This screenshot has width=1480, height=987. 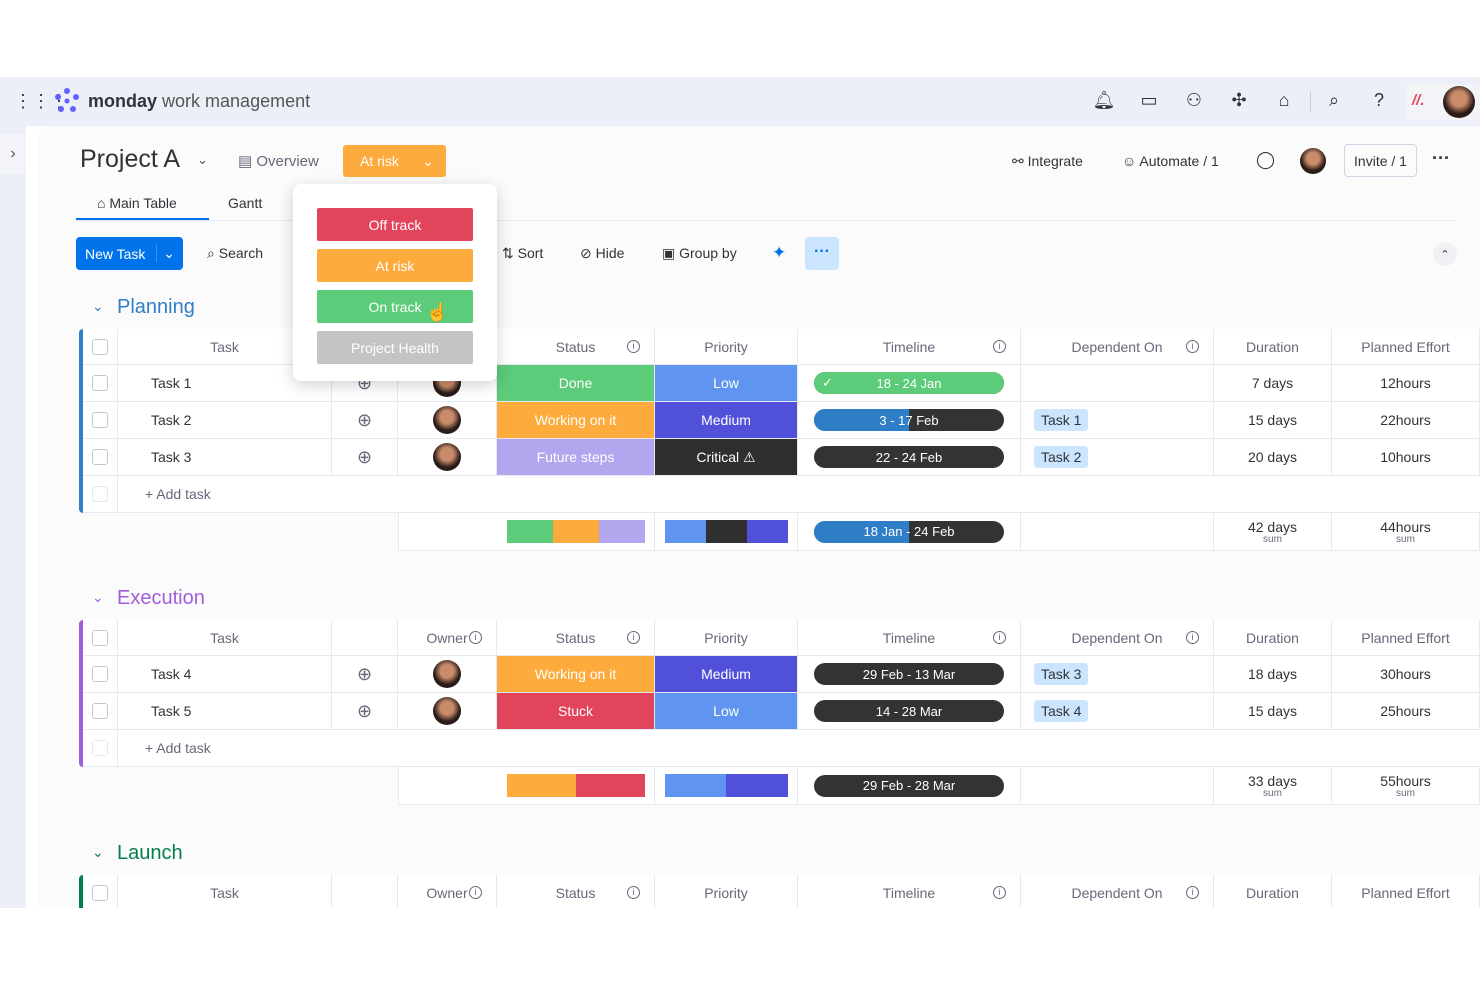 I want to click on cell-select, so click(x=100, y=711).